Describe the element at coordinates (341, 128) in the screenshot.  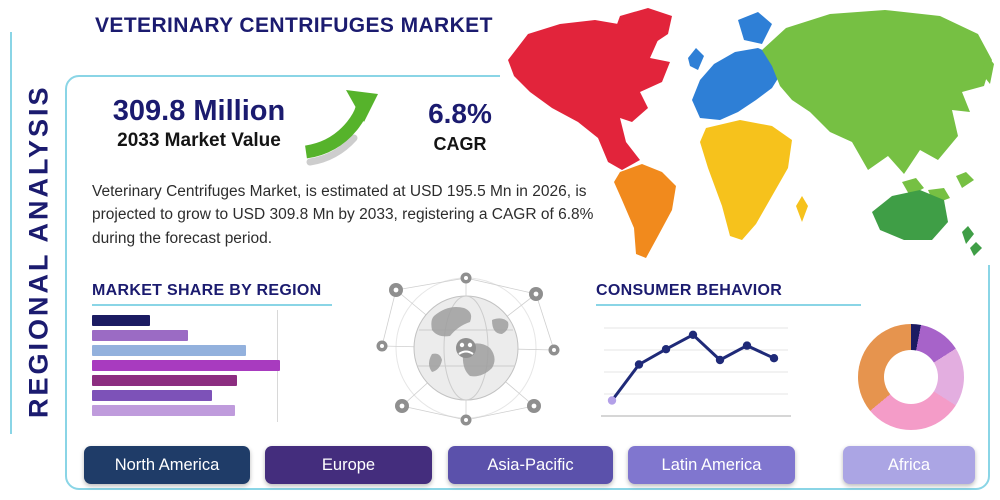
I see `growth-arrow-icon` at that location.